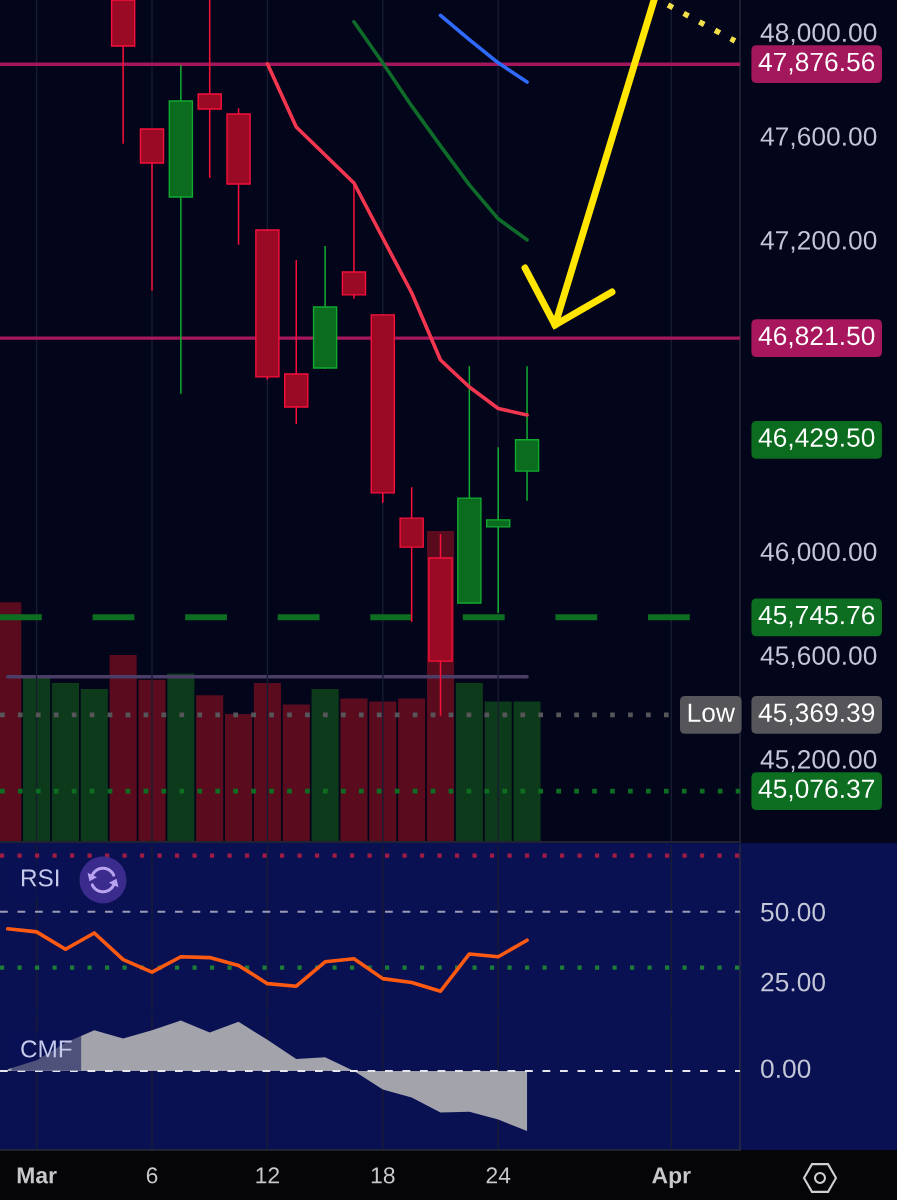 The width and height of the screenshot is (897, 1200). Describe the element at coordinates (267, 1175) in the screenshot. I see `x-tick-label: 12` at that location.